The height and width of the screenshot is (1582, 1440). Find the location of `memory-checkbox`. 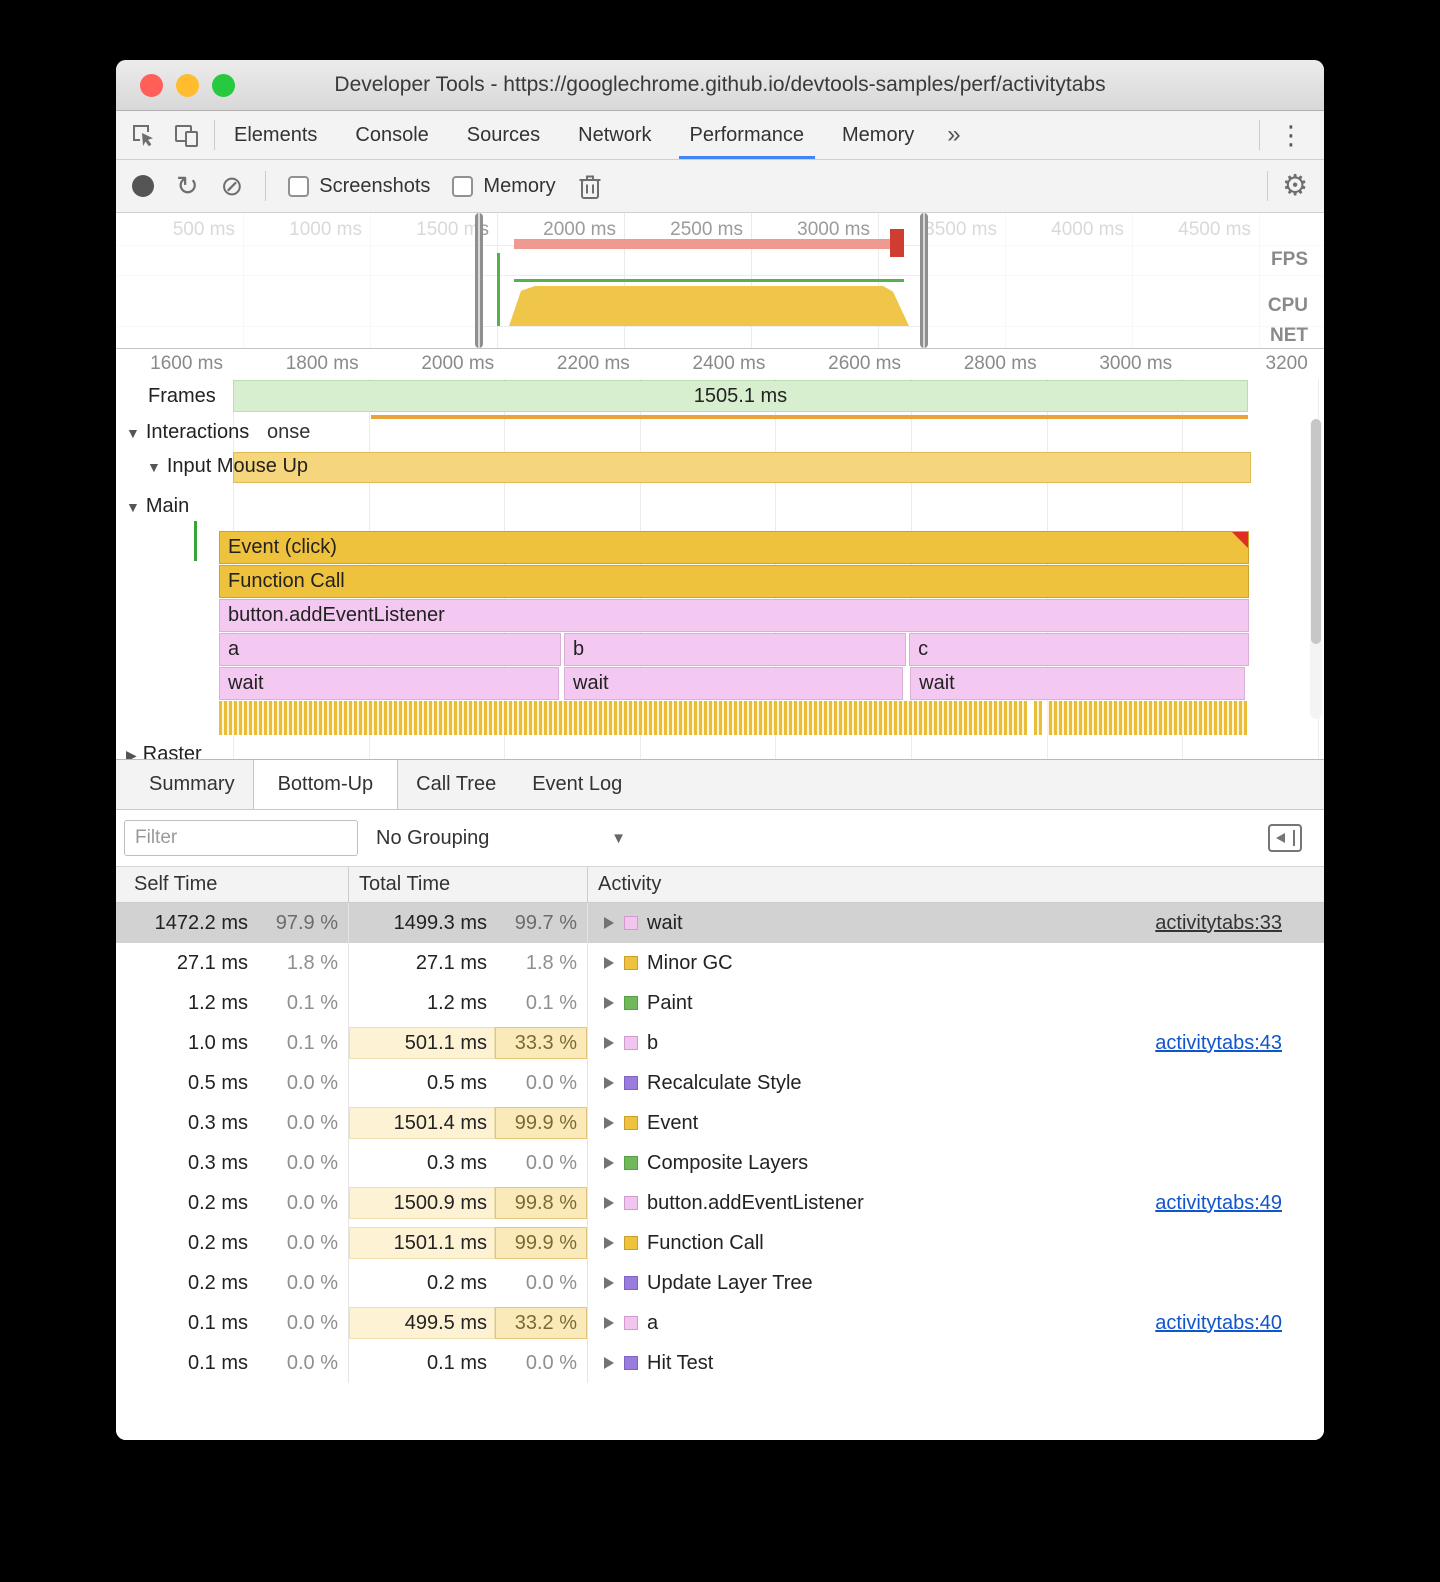

memory-checkbox is located at coordinates (463, 186).